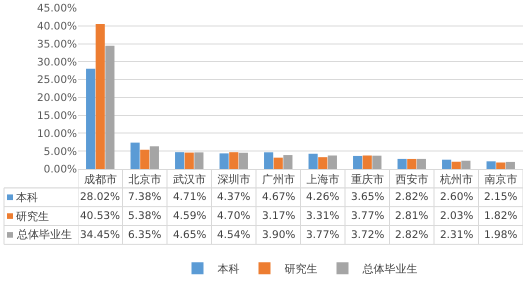 Image resolution: width=529 pixels, height=289 pixels. What do you see at coordinates (411, 216) in the screenshot?
I see `data-label: 2.81%` at bounding box center [411, 216].